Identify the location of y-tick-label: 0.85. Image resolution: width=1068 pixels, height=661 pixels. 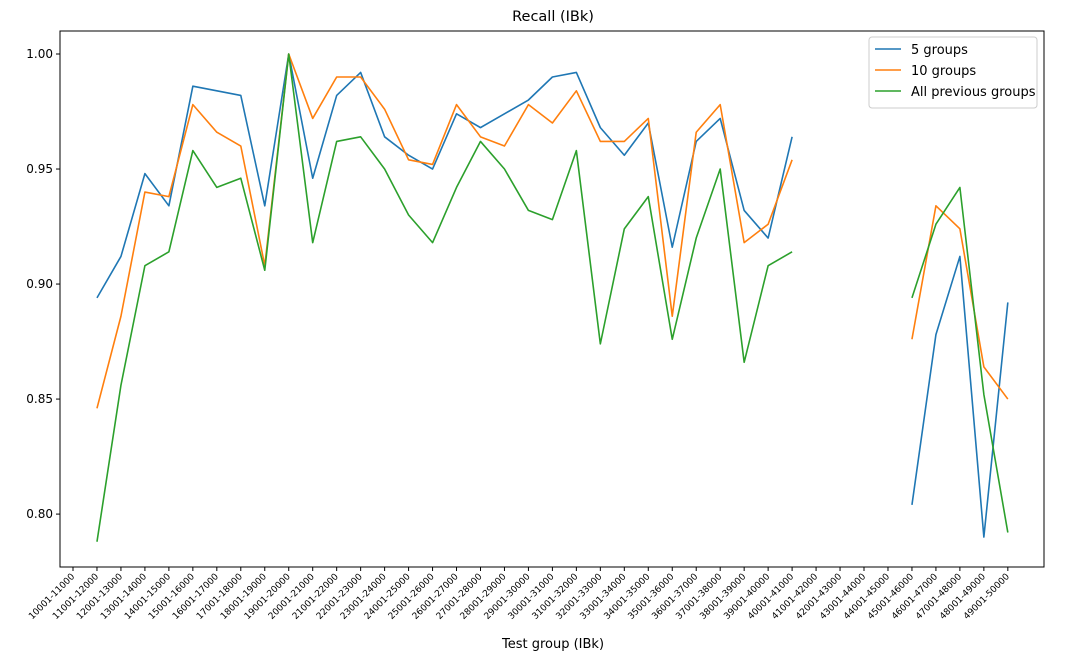
(39, 399).